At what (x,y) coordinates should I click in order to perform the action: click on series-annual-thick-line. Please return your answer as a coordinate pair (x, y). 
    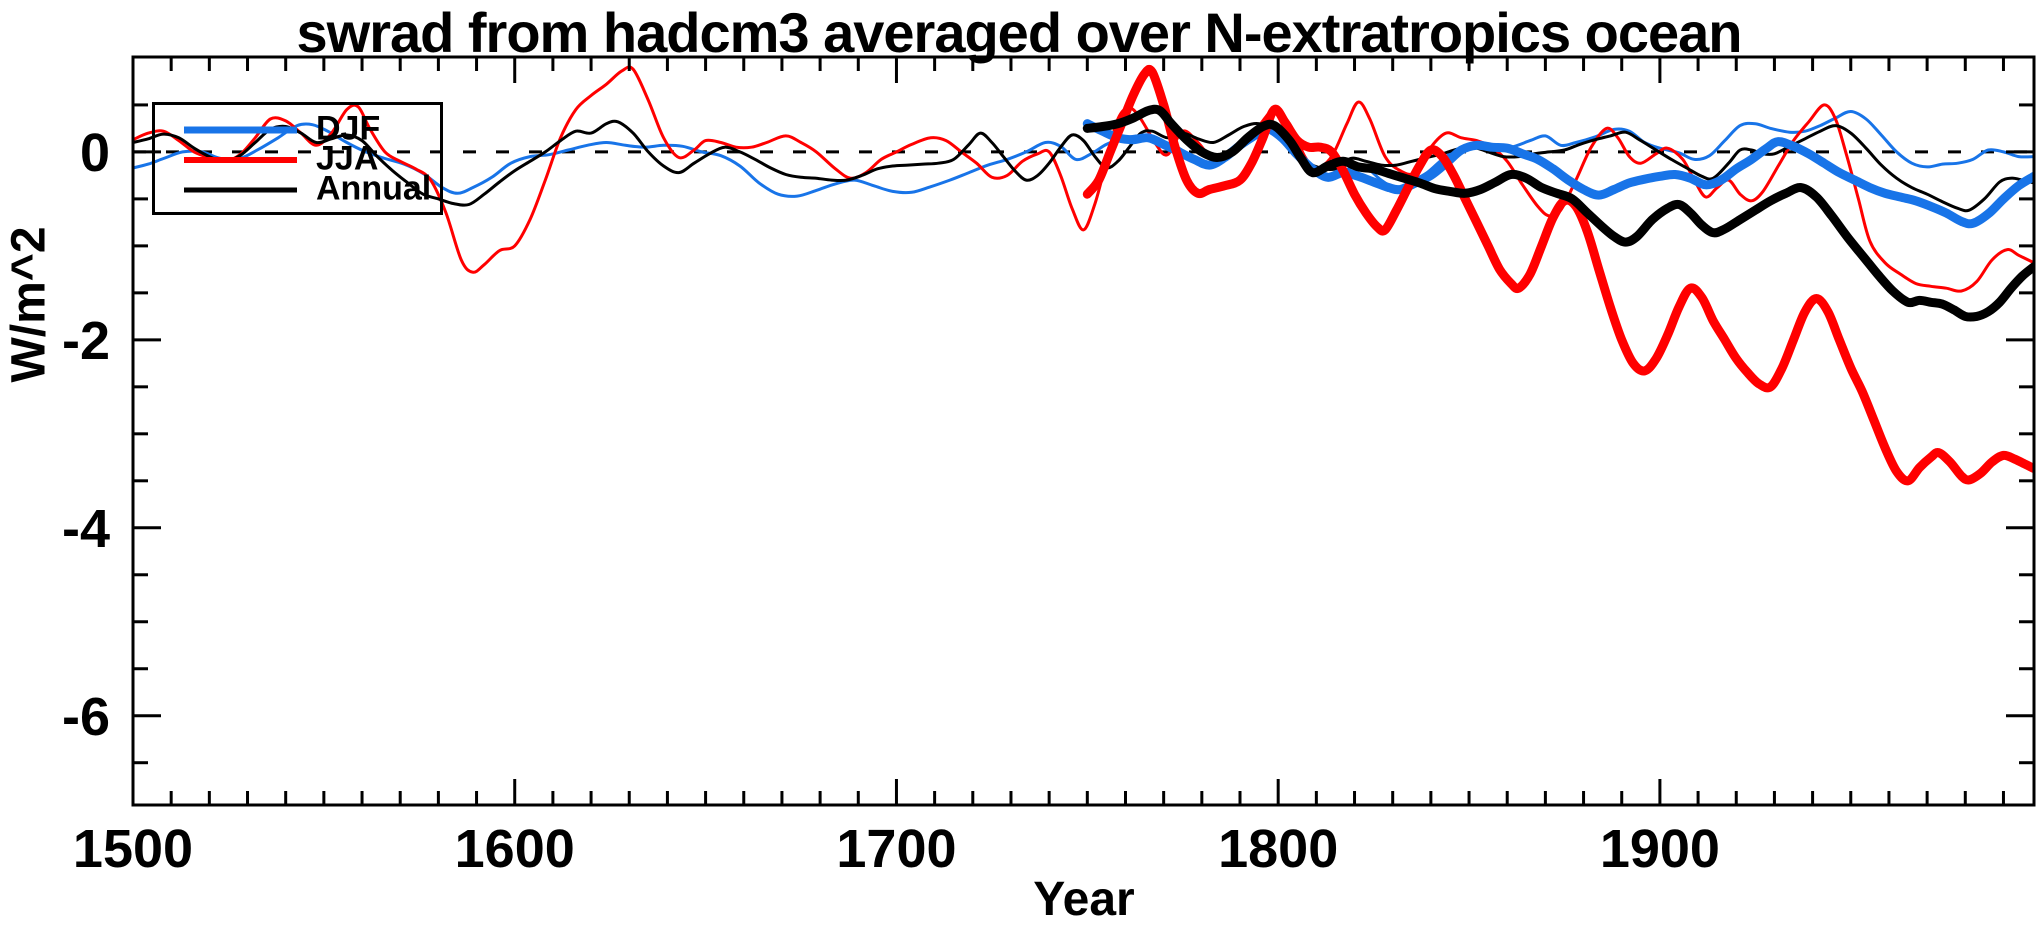
    Looking at the image, I should click on (1558, 213).